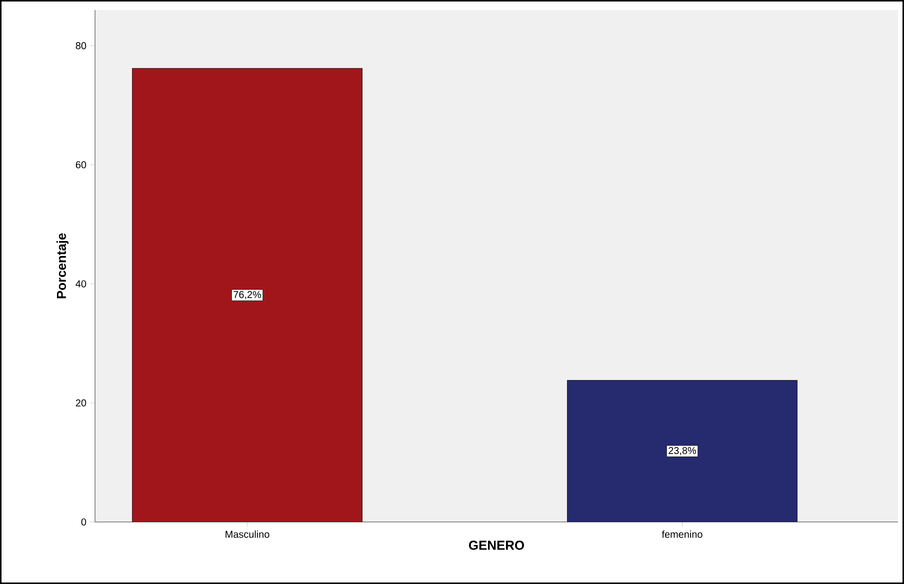 This screenshot has width=904, height=584. What do you see at coordinates (682, 534) in the screenshot?
I see `x-tick-label: femenino` at bounding box center [682, 534].